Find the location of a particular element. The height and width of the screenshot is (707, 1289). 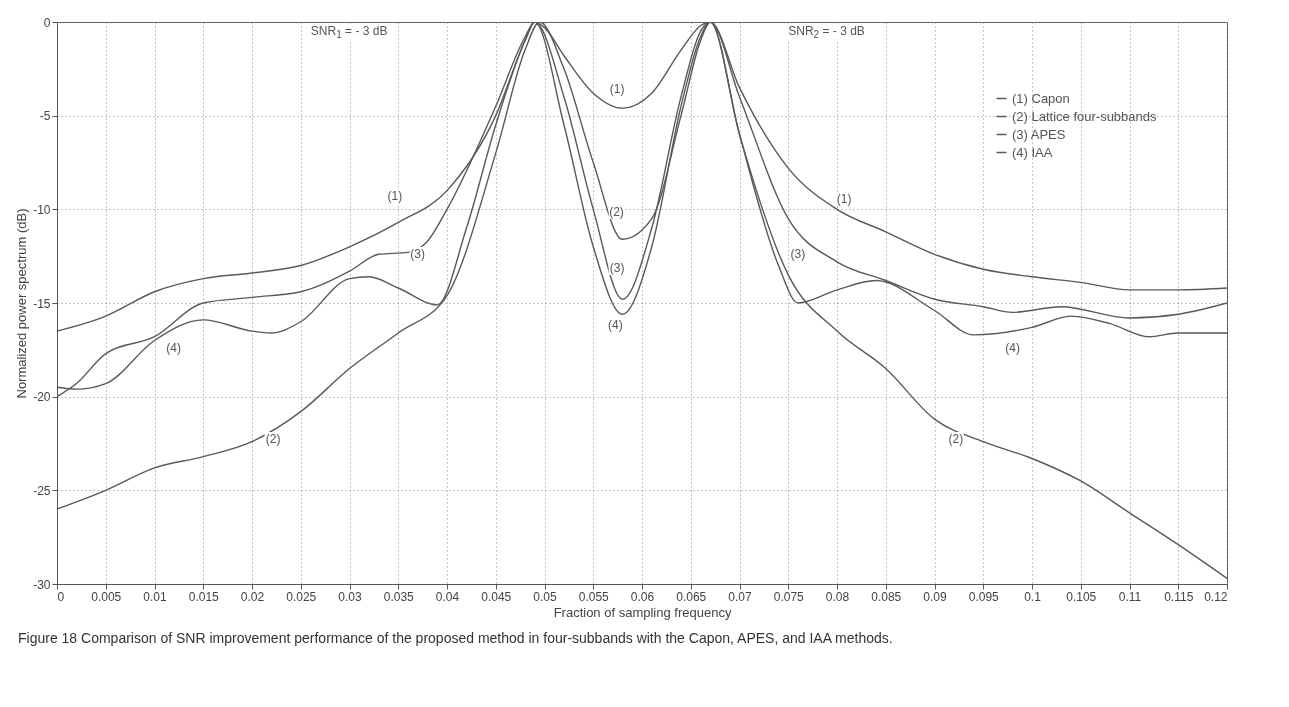

x-tick-label: 0.115 is located at coordinates (1179, 596).